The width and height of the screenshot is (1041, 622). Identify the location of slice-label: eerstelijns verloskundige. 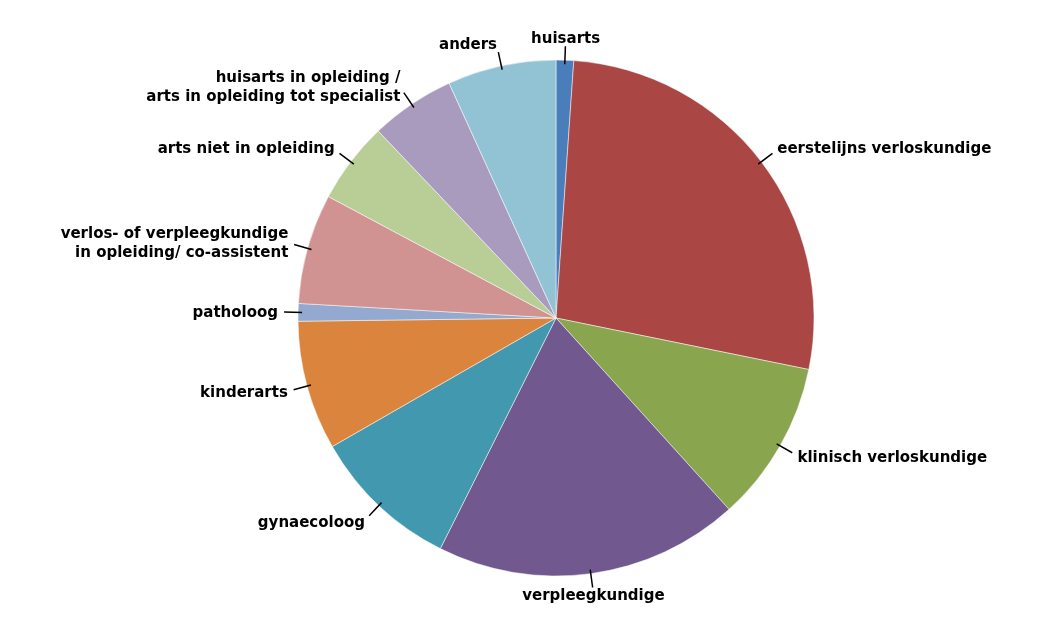
(884, 148).